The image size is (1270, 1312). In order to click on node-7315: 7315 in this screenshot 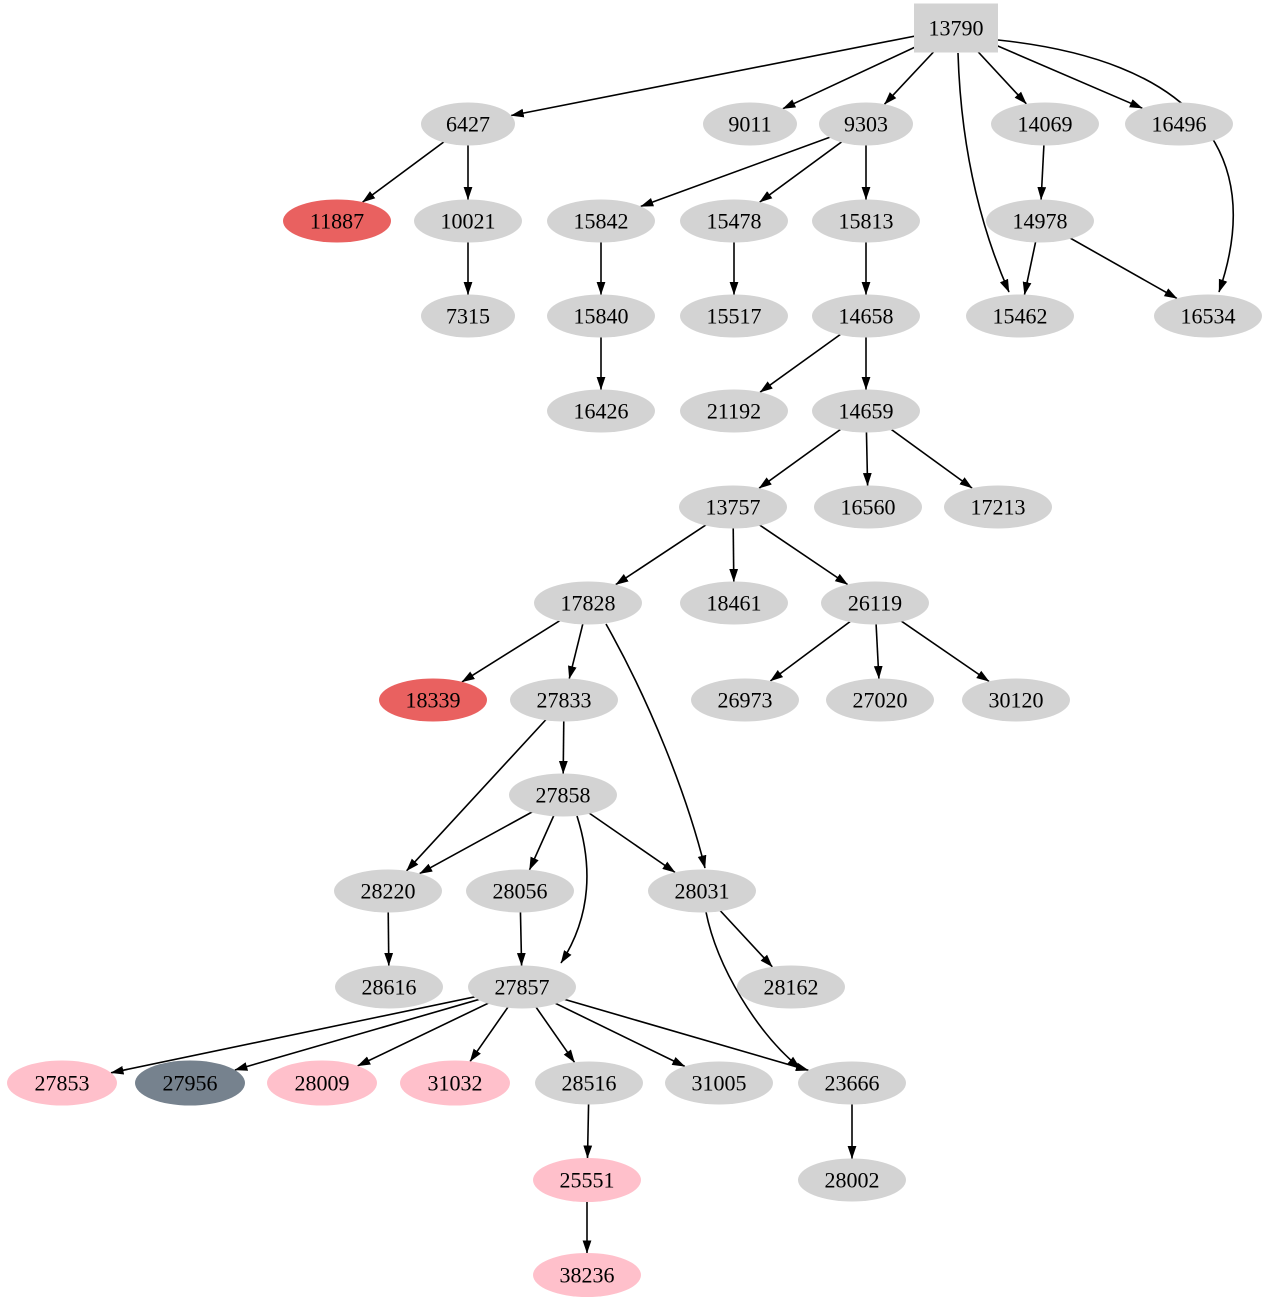, I will do `click(468, 316)`.